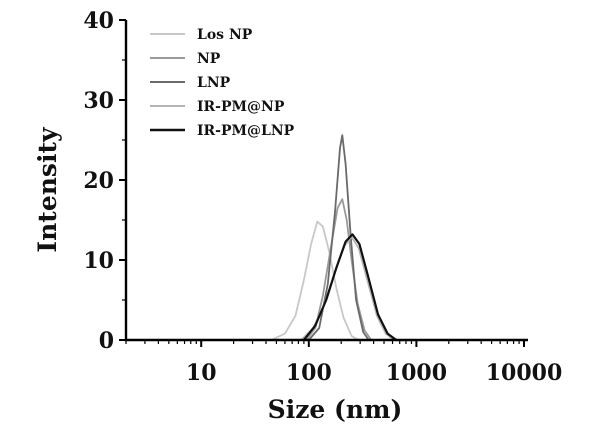 The image size is (589, 436). I want to click on legend-label: LNP, so click(214, 83).